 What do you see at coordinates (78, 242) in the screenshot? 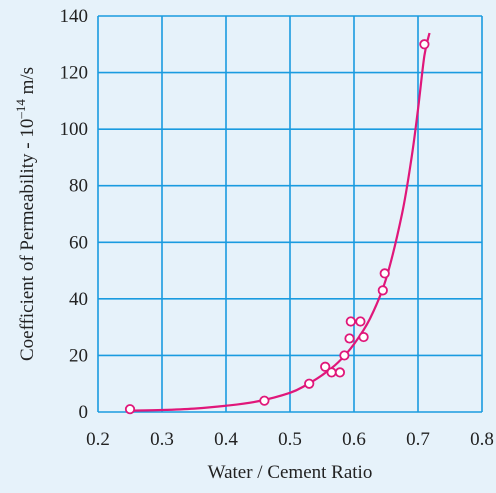
I see `y-tick-label: 60` at bounding box center [78, 242].